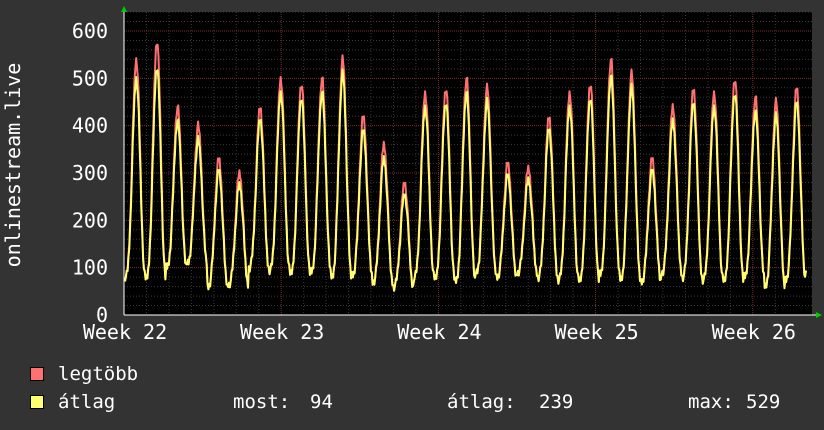 The image size is (824, 430). What do you see at coordinates (90, 31) in the screenshot?
I see `y-tick-label: 600` at bounding box center [90, 31].